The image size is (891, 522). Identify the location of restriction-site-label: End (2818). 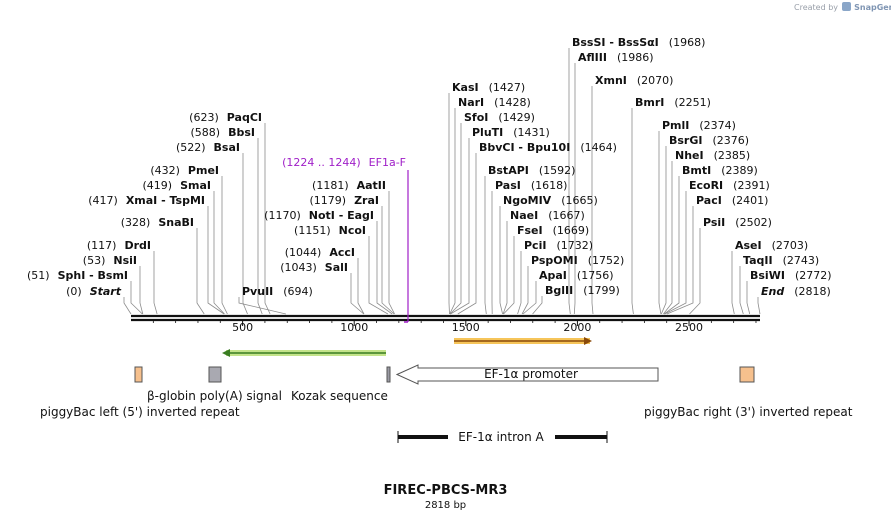
(796, 291).